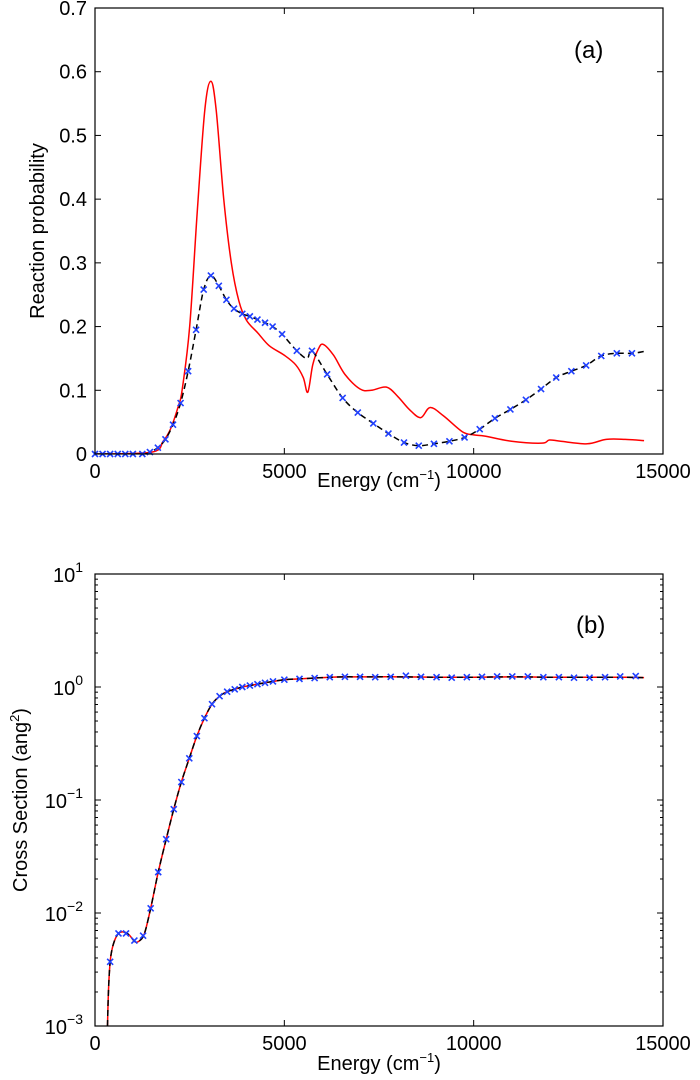 The image size is (700, 1080). Describe the element at coordinates (64, 1025) in the screenshot. I see `y-tick-label: 10⁻³` at that location.